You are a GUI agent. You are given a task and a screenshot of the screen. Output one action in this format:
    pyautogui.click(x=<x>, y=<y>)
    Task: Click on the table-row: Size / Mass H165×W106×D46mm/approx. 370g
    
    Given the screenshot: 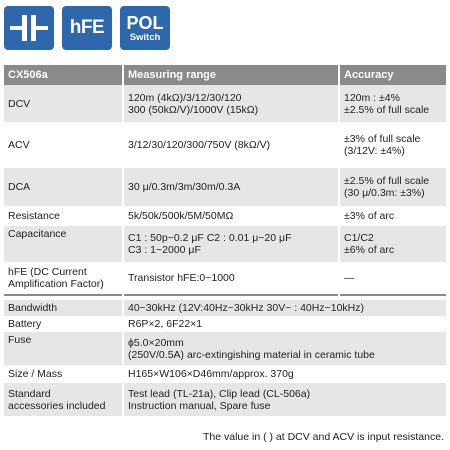 What is the action you would take?
    pyautogui.click(x=225, y=374)
    